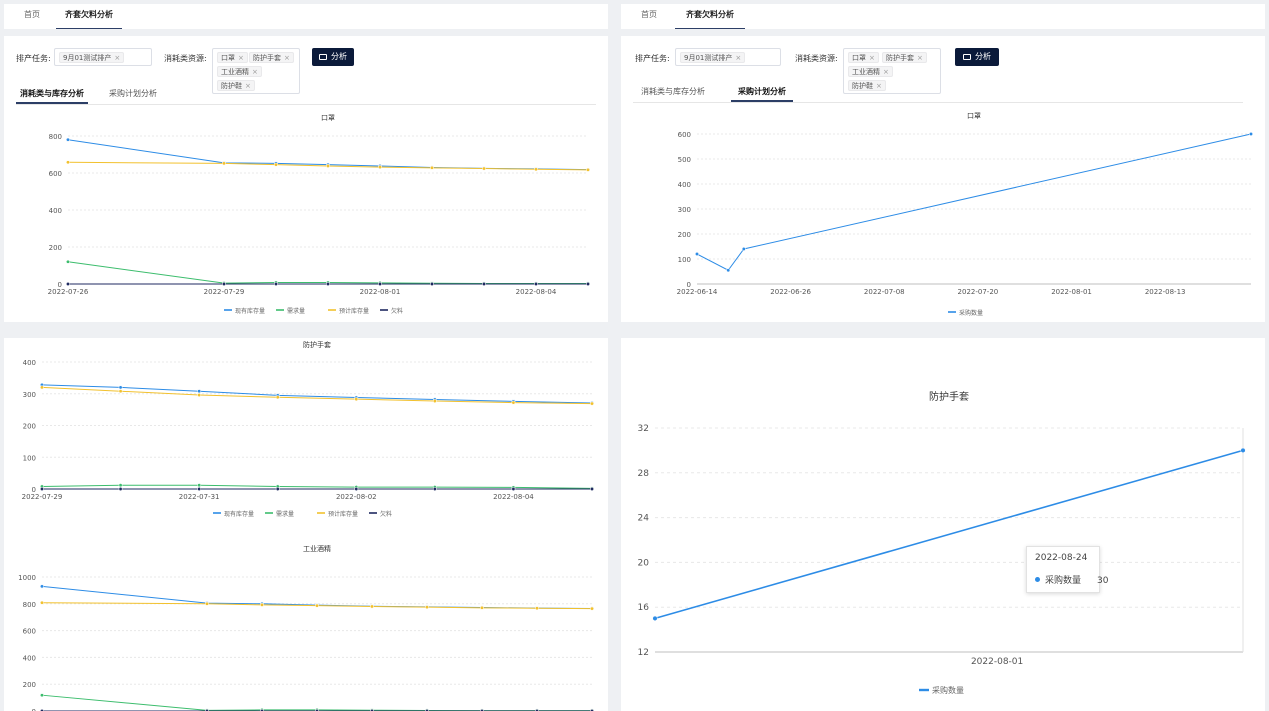 This screenshot has height=711, width=1269. Describe the element at coordinates (644, 608) in the screenshot. I see `y-tick-label: 16` at that location.